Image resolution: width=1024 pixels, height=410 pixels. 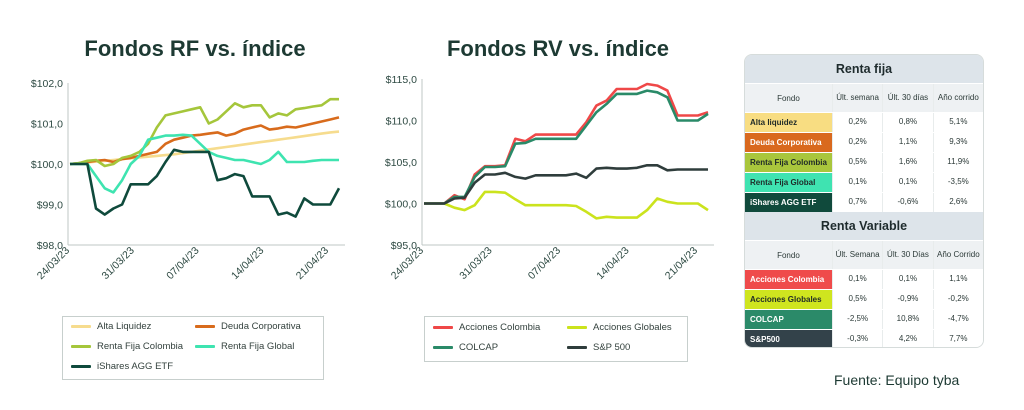 I want to click on fund-name-cell: Alta liquidez, so click(x=788, y=122).